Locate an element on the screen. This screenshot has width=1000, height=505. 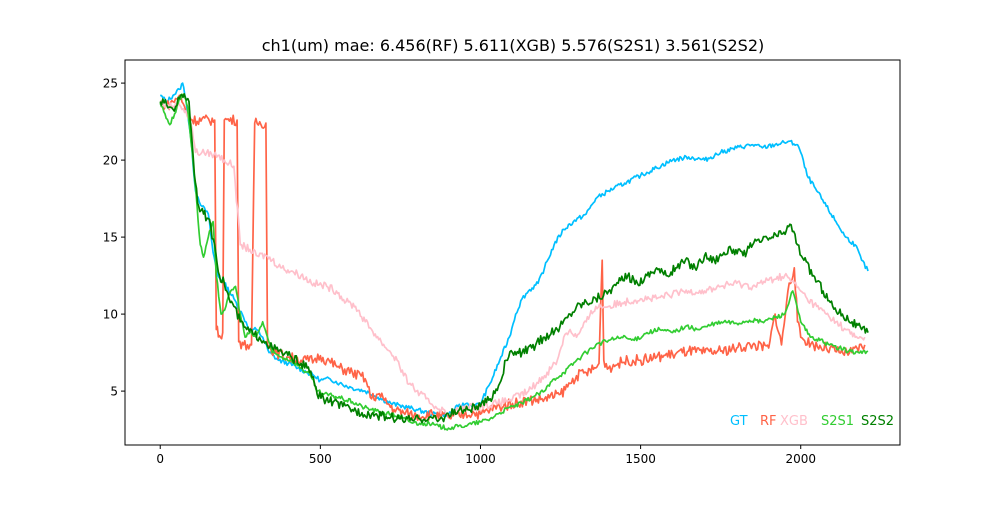
y-tick-label: 20 is located at coordinates (110, 161).